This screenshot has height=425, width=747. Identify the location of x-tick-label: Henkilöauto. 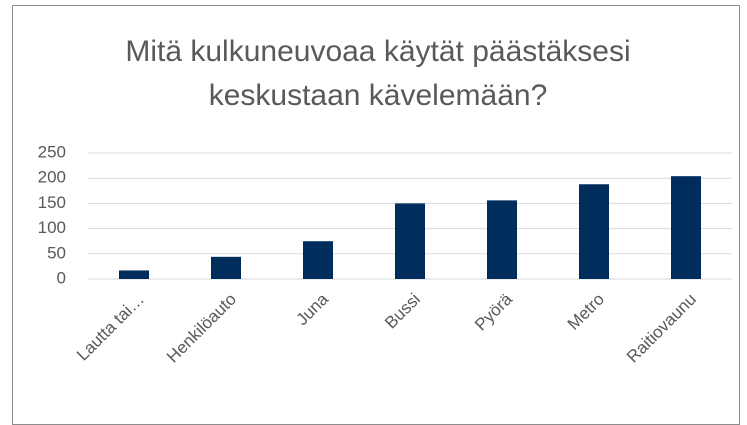
(201, 328).